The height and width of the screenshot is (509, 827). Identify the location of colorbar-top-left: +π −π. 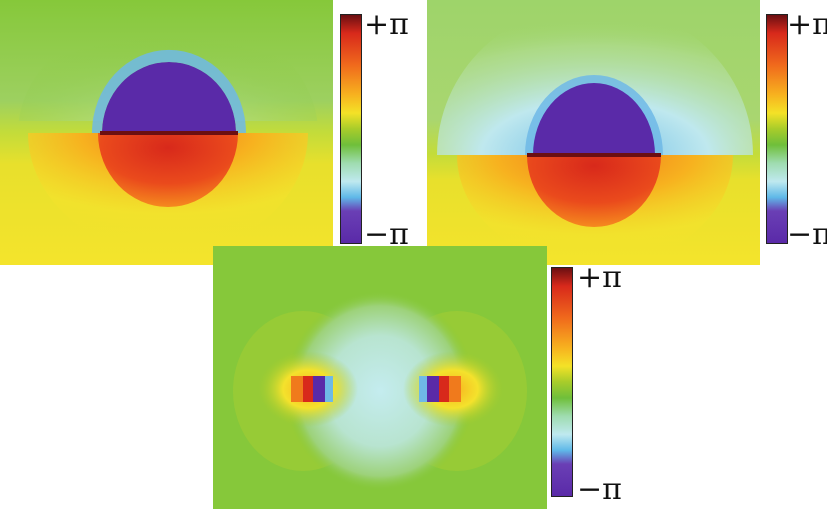
(385, 131).